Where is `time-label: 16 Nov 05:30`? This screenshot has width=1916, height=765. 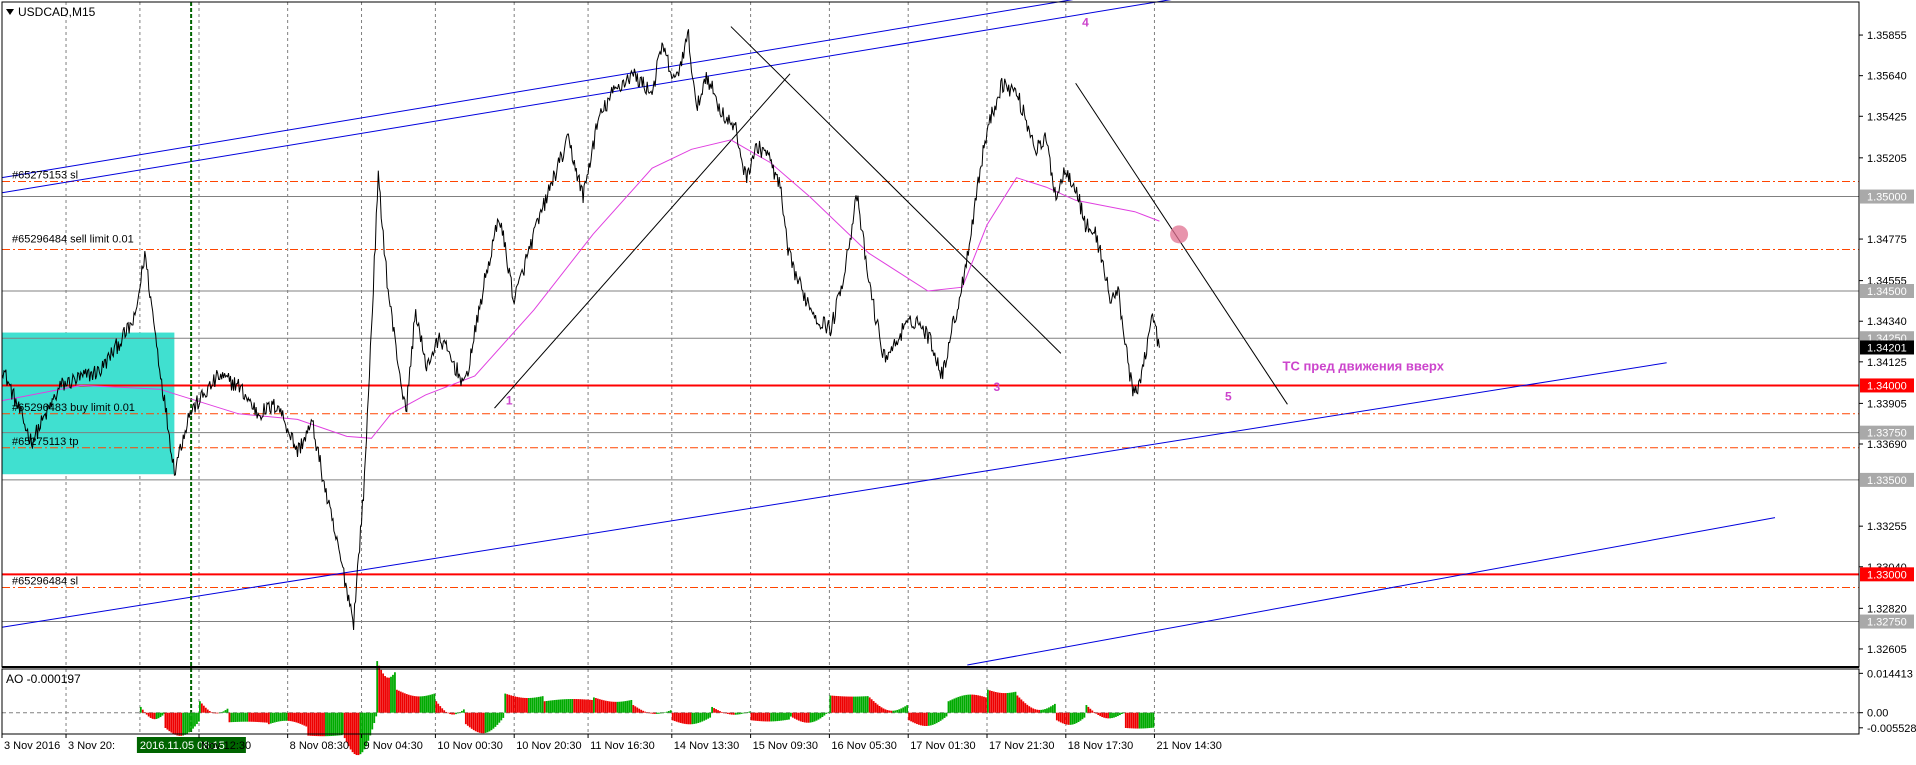
time-label: 16 Nov 05:30 is located at coordinates (863, 746).